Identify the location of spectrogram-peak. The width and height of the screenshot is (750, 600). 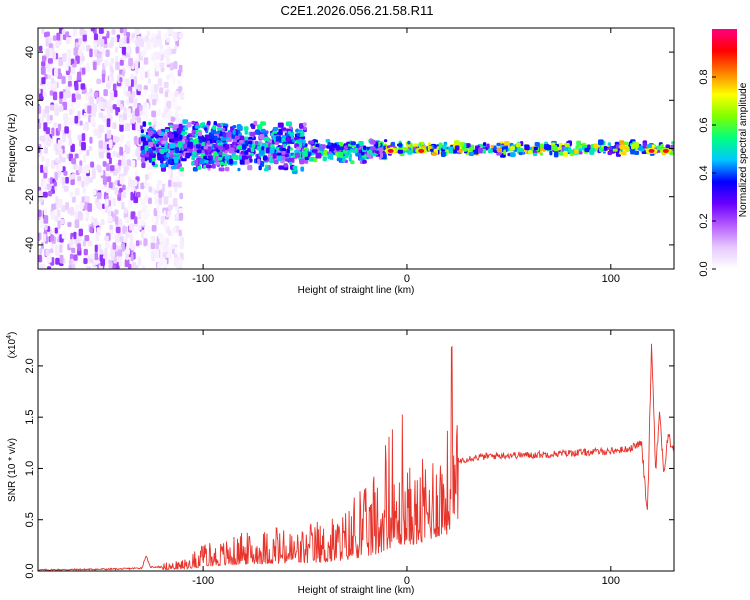
(651, 150).